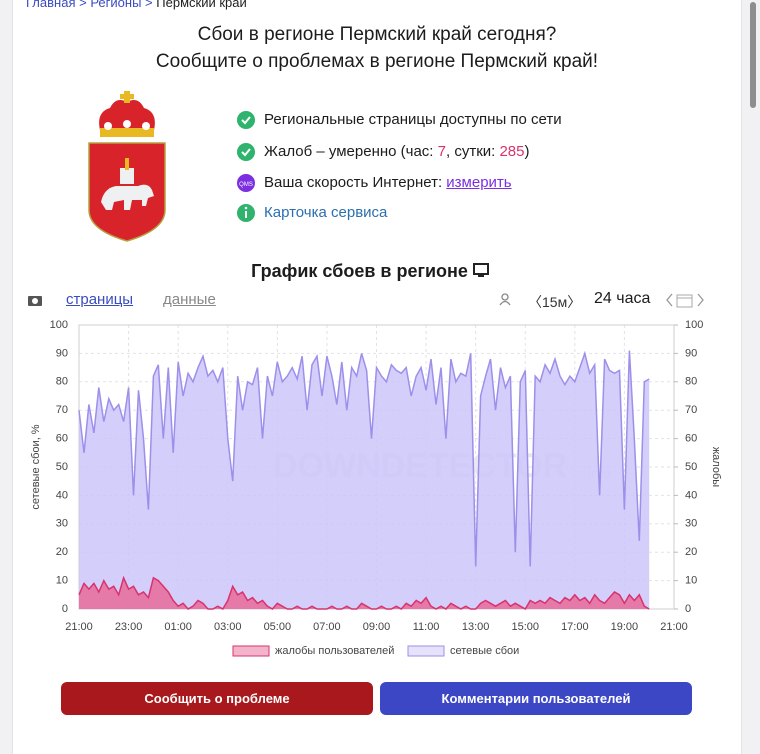 Image resolution: width=760 pixels, height=754 pixels. Describe the element at coordinates (127, 197) in the screenshot. I see `bear` at that location.